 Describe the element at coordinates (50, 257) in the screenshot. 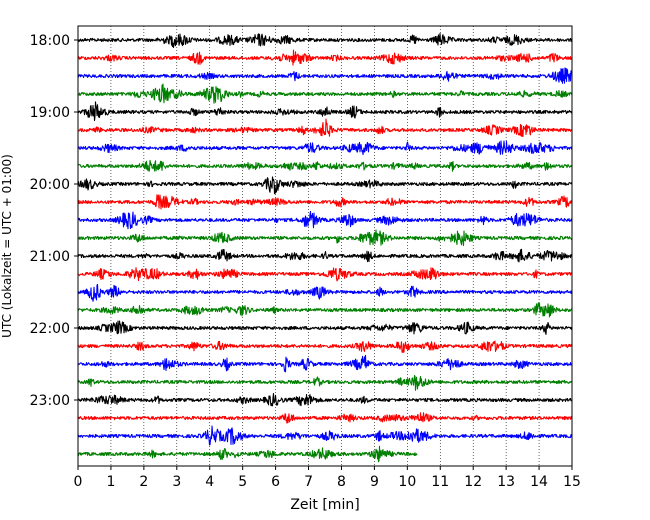

I see `y-tick-label: 21:00` at that location.